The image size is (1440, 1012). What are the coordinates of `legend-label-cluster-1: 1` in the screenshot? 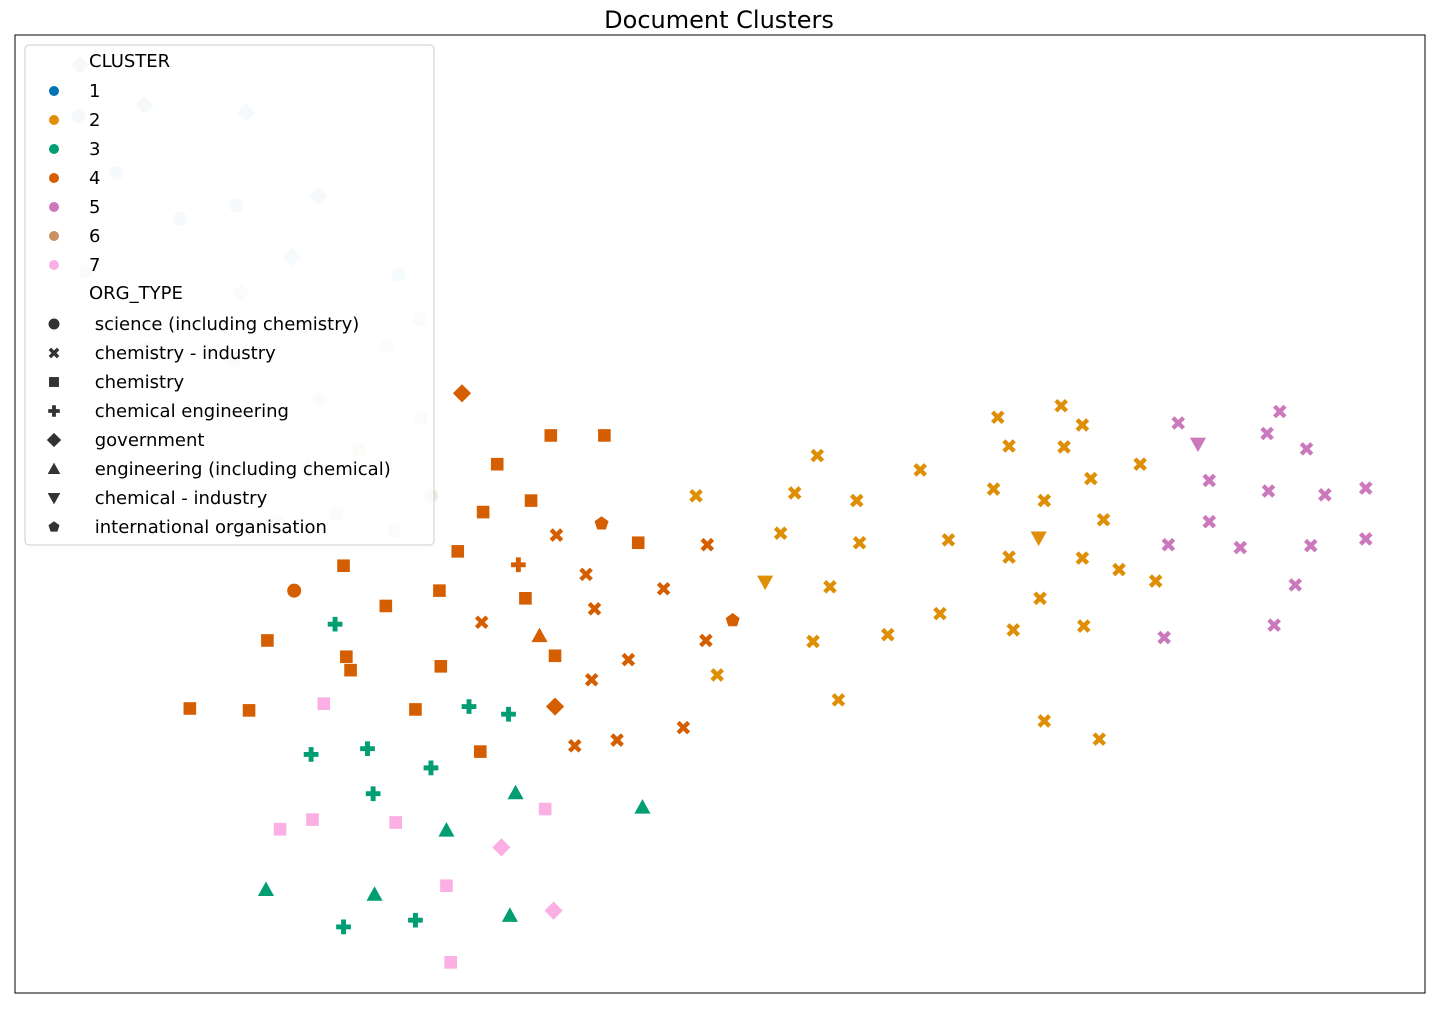 It's located at (94, 91).